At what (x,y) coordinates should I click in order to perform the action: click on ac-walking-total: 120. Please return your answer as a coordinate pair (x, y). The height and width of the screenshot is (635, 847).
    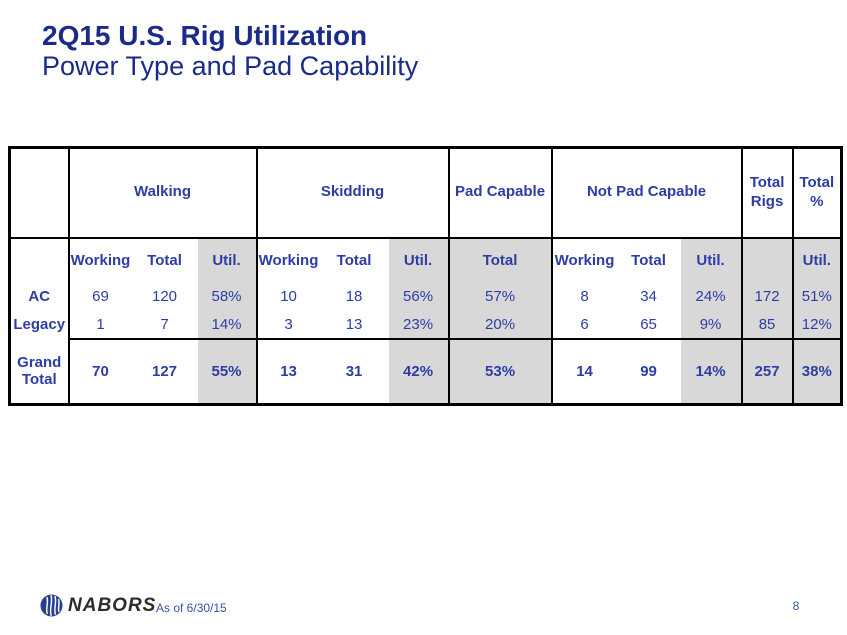
    Looking at the image, I should click on (164, 296).